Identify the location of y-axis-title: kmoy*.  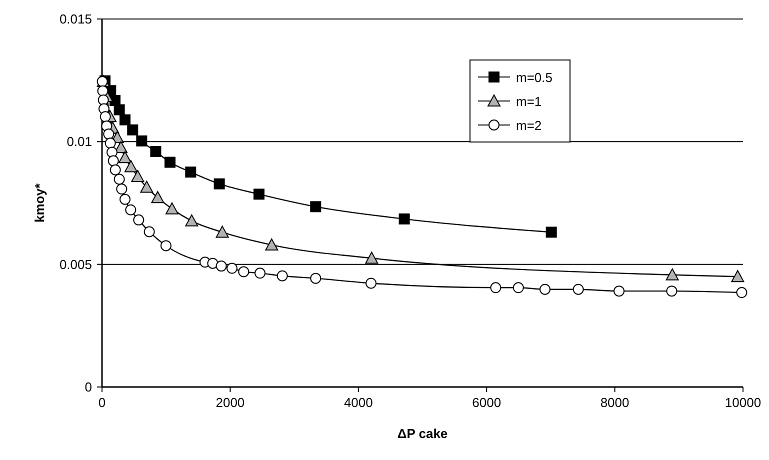
(39, 202).